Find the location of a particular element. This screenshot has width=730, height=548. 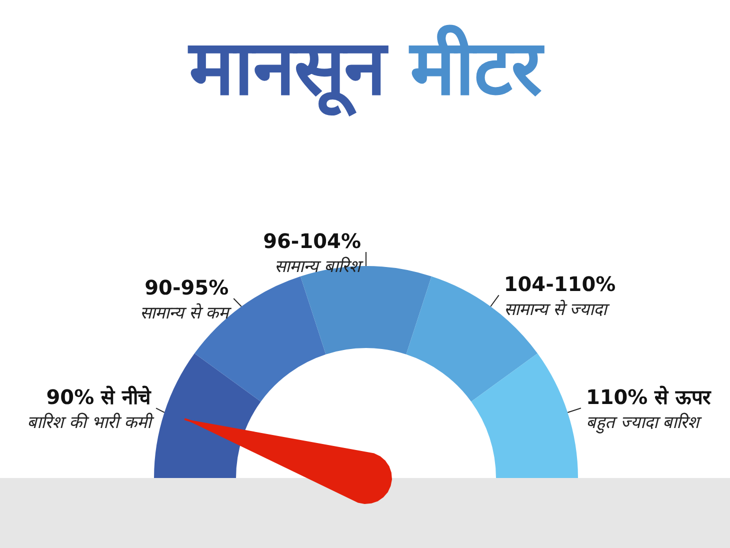

slice-label: 90-95% सामान्य से कम is located at coordinates (186, 300).